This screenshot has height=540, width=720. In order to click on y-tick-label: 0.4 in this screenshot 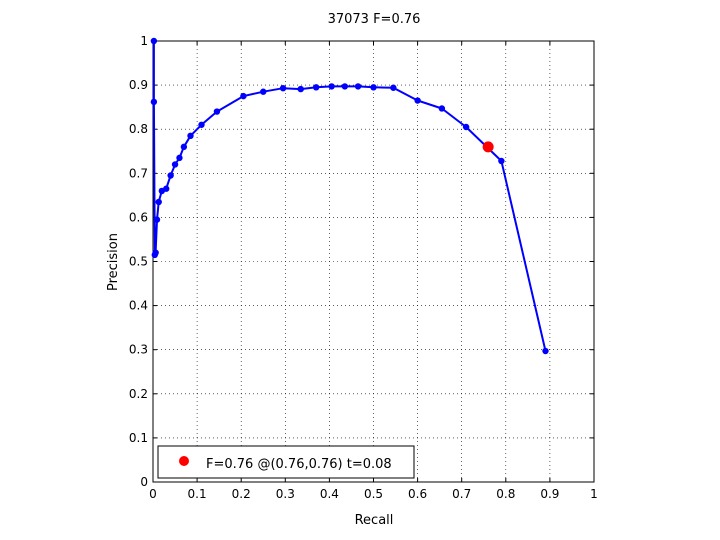, I will do `click(138, 306)`.